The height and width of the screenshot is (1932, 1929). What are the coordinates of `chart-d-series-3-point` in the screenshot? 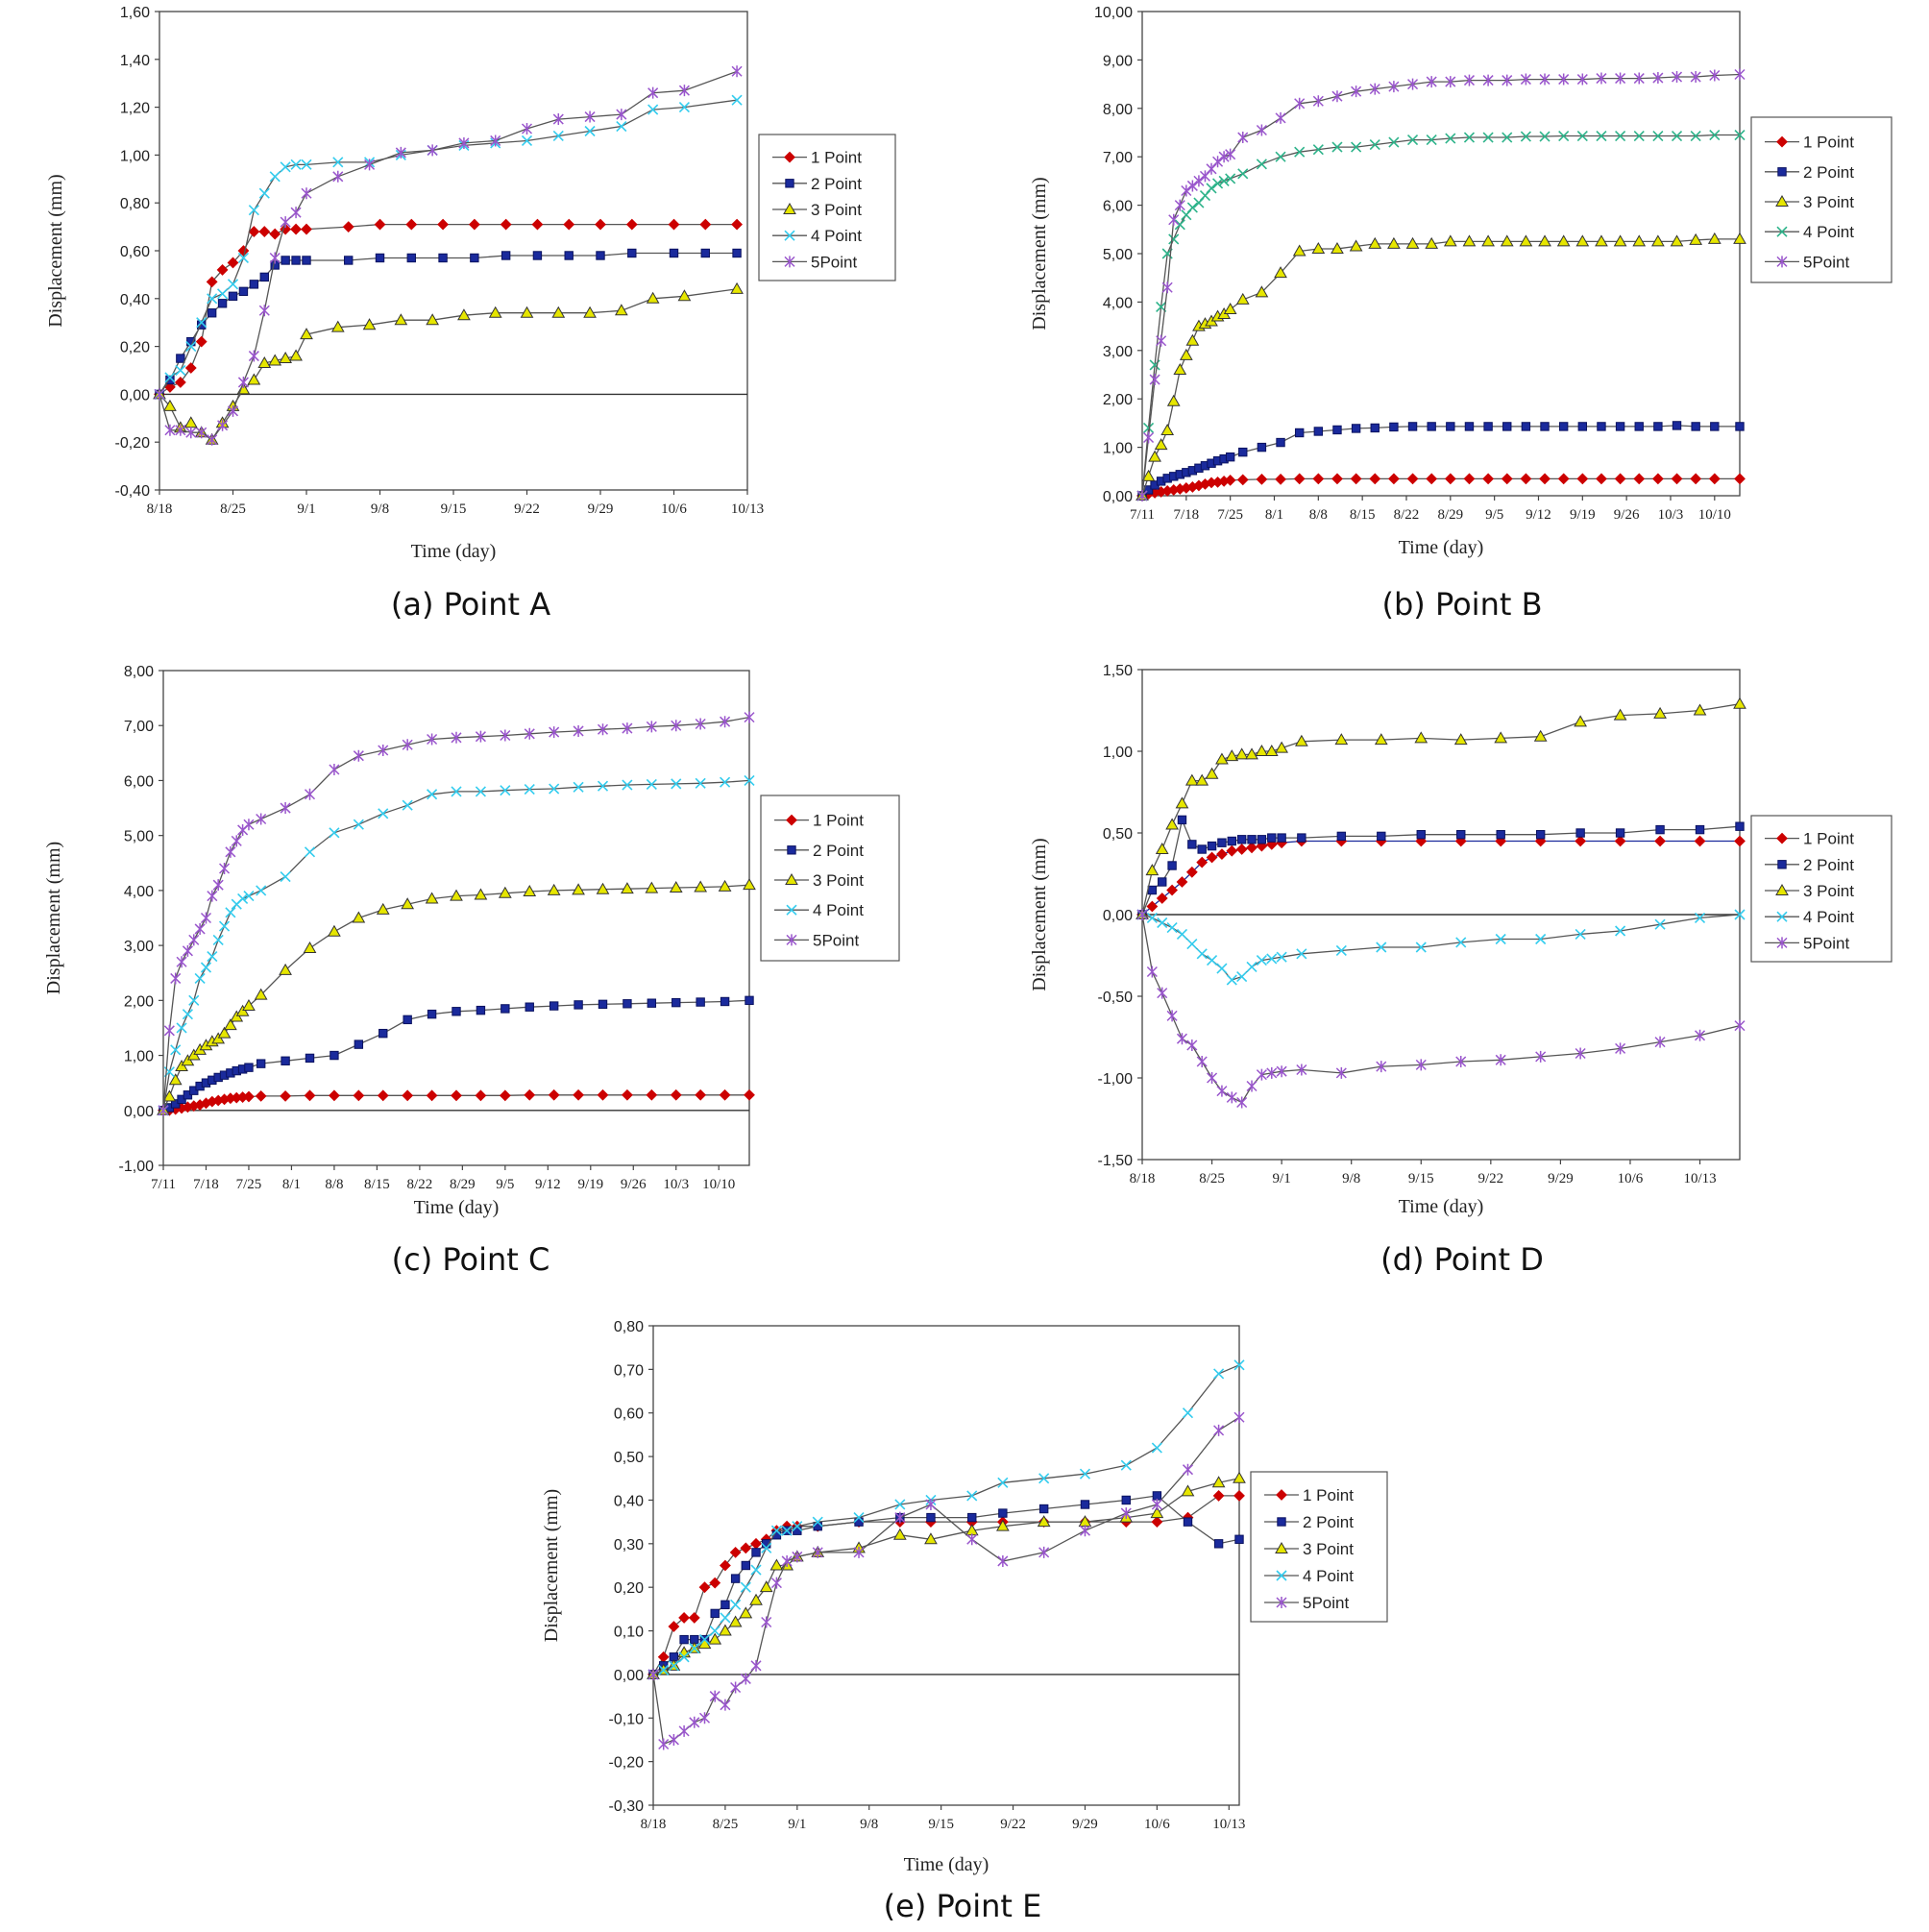 It's located at (1341, 740).